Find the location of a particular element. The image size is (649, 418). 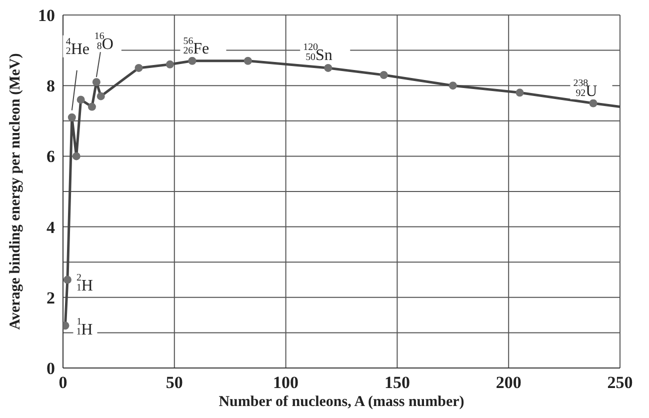

x-tick-label: 150 is located at coordinates (397, 382).